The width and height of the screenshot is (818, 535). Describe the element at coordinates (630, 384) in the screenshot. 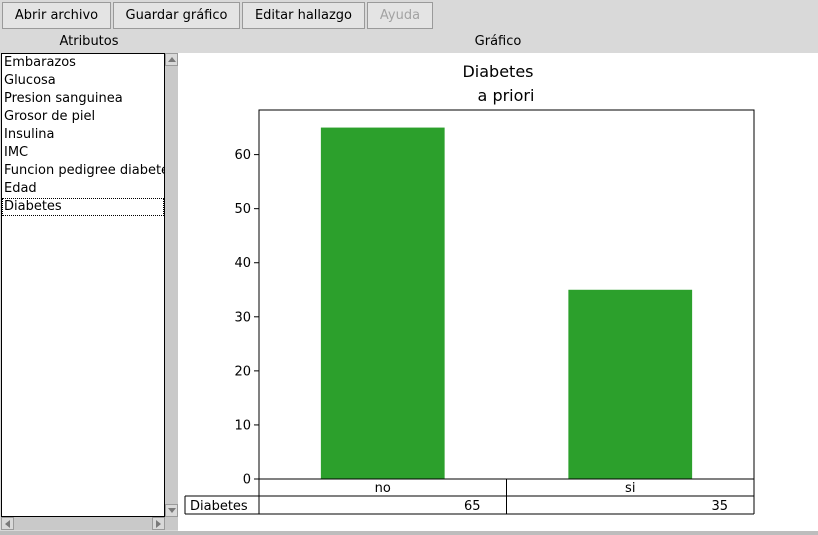

I see `bar-si` at that location.